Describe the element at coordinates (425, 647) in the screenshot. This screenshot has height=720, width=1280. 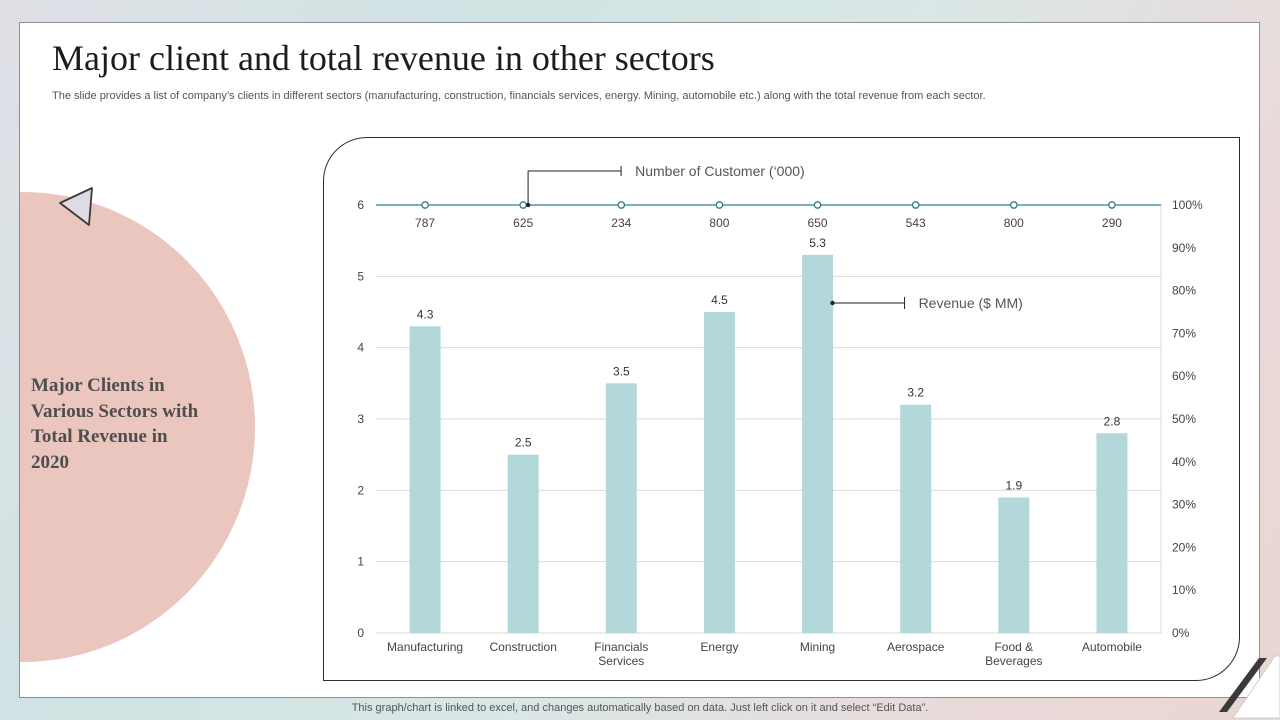
I see `x-category-label: Manufacturing` at that location.